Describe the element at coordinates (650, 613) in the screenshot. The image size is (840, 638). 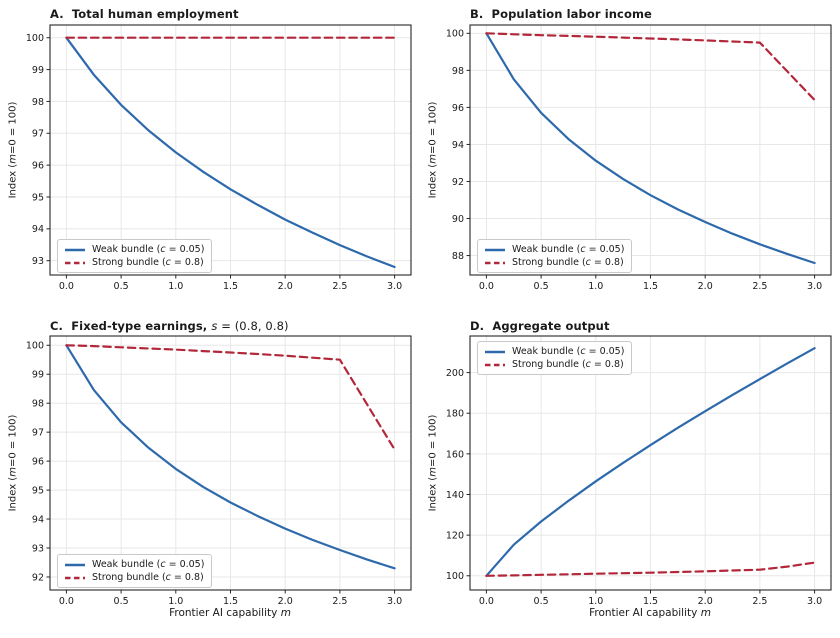
I see `panel-d-x-axis-label: Frontier AI capability m` at that location.